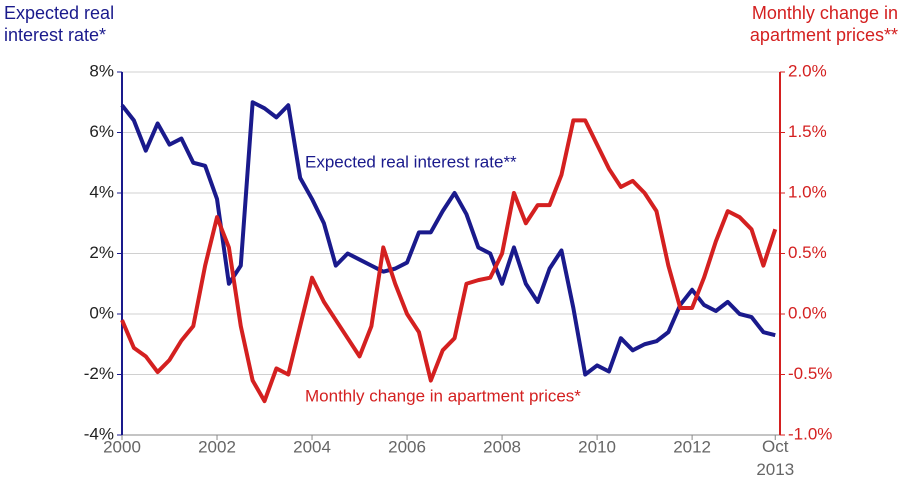 This screenshot has height=483, width=902. I want to click on y-tick-label: 0%, so click(101, 312).